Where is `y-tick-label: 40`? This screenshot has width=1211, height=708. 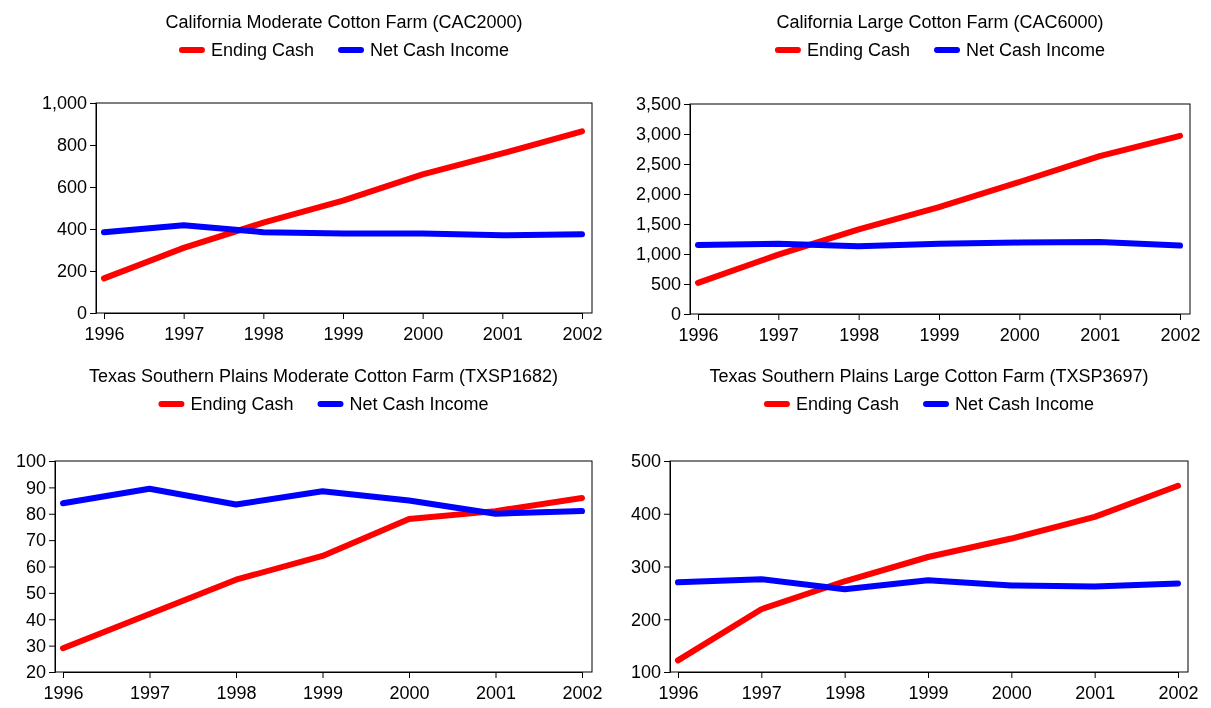
y-tick-label: 40 is located at coordinates (35, 619).